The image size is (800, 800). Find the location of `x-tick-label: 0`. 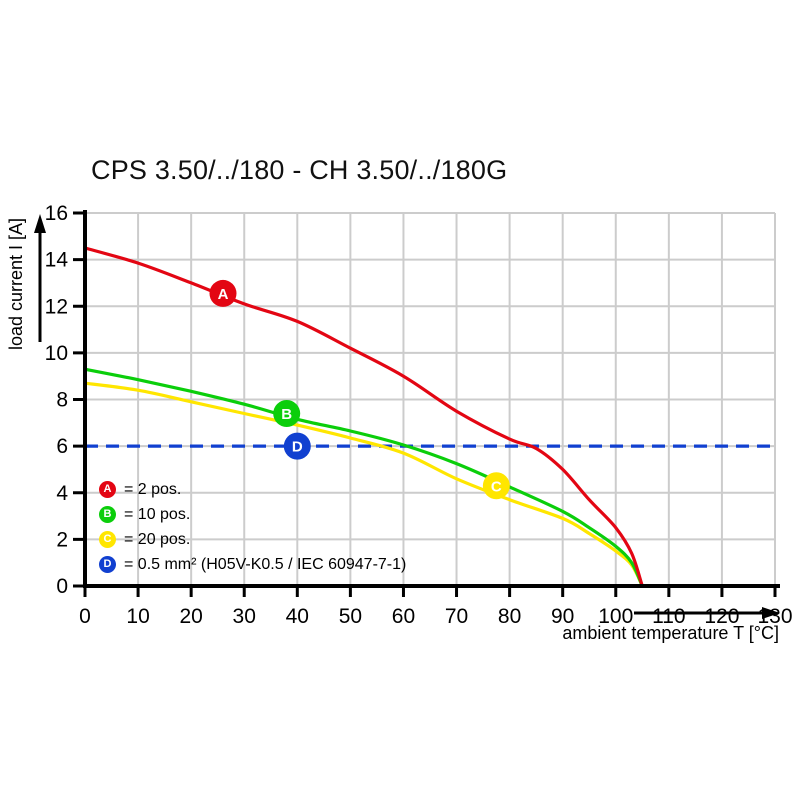

x-tick-label: 0 is located at coordinates (85, 616).